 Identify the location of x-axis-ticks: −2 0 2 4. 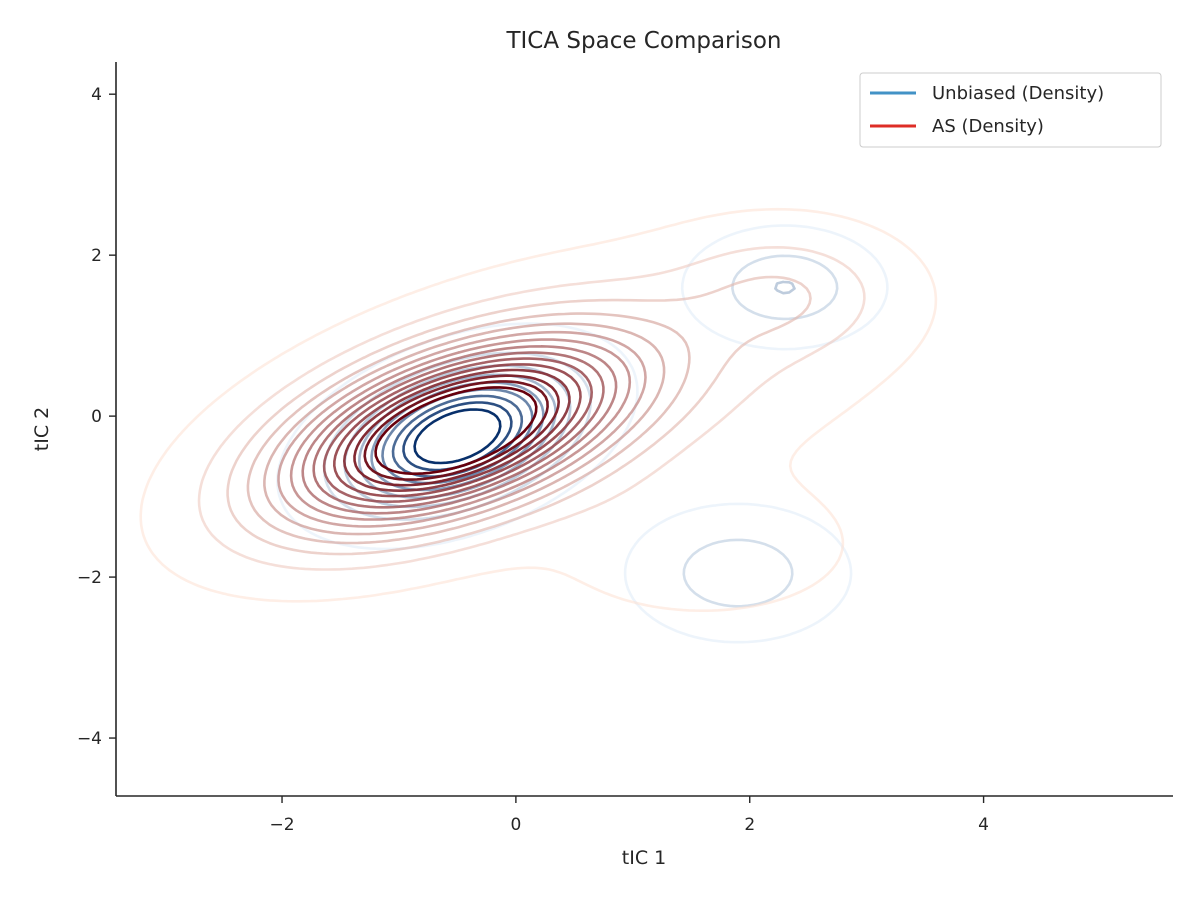
(629, 815).